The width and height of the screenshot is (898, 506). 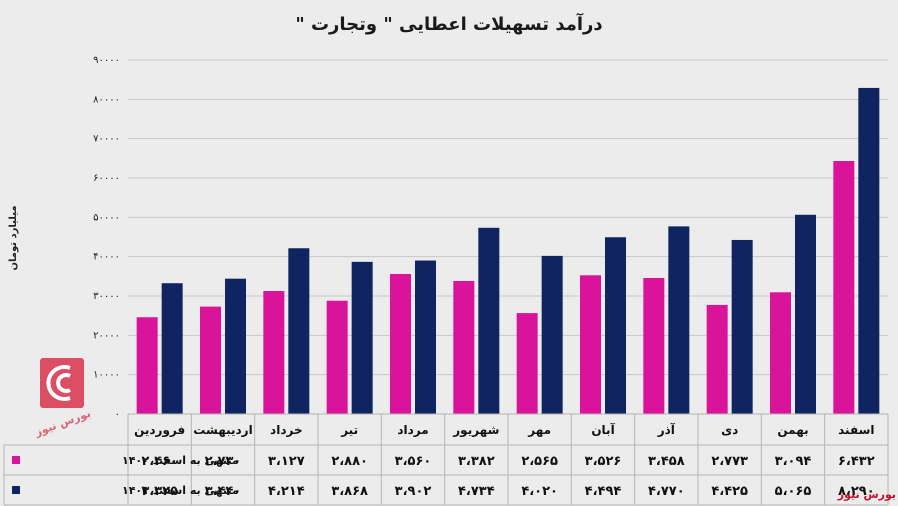 I want to click on data-label: ۲،۷۳۰, so click(x=223, y=461).